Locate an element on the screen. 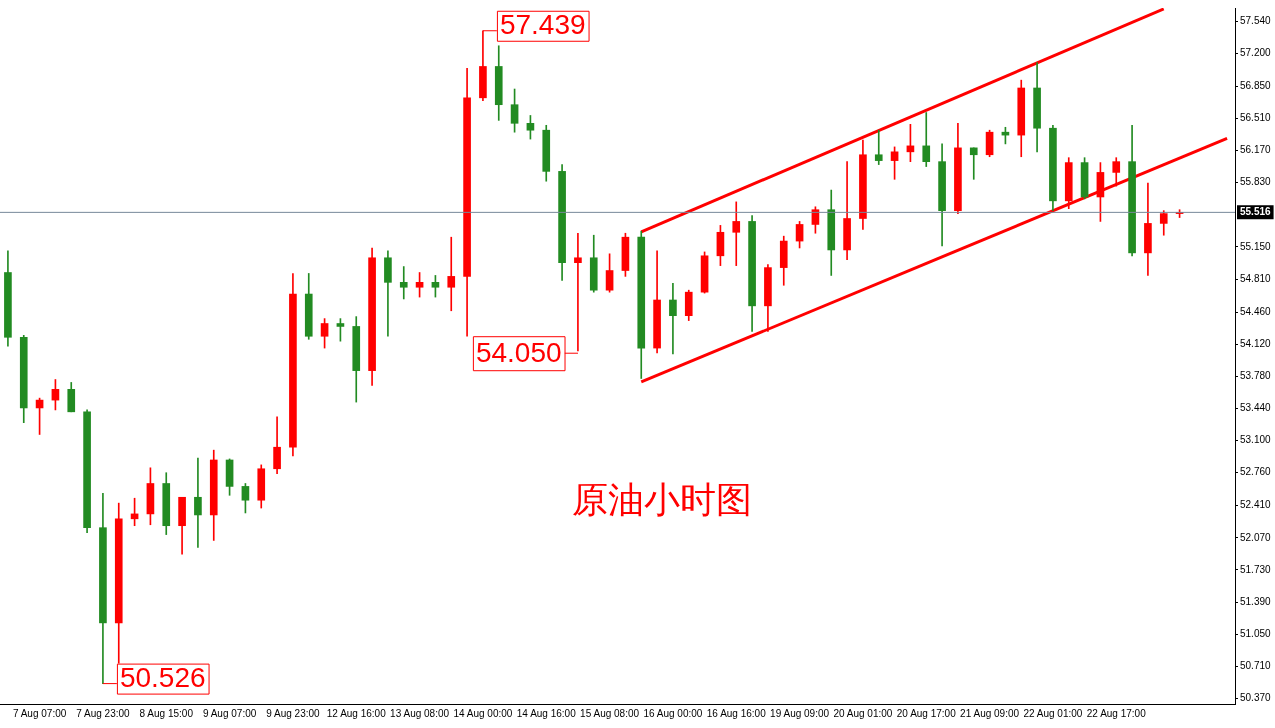  y-tick-label: 54.120 is located at coordinates (1256, 343).